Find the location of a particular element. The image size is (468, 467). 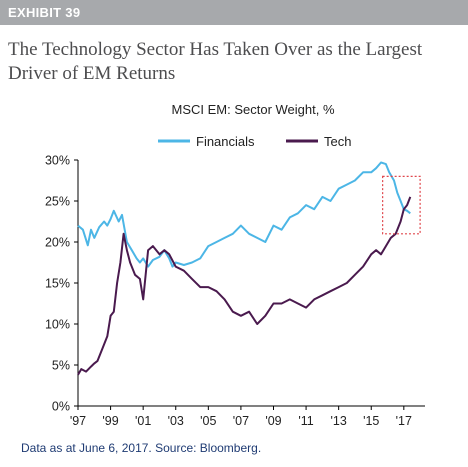

x-tick-label: '11 is located at coordinates (305, 421).